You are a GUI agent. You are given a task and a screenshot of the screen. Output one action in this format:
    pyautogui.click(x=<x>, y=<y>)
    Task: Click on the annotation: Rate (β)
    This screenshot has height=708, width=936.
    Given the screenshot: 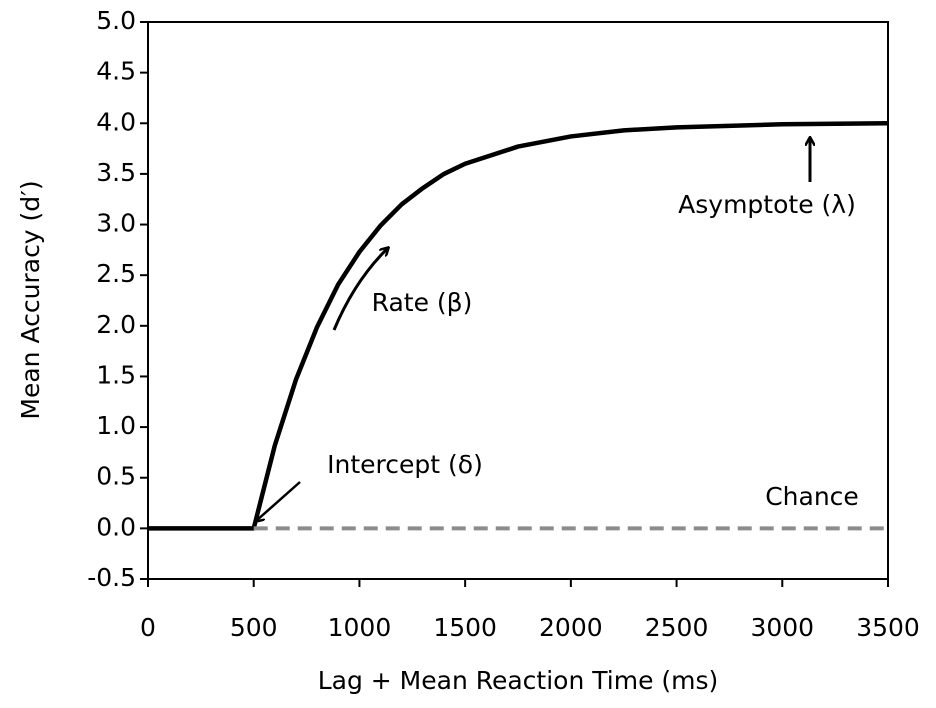 What is the action you would take?
    pyautogui.click(x=422, y=302)
    